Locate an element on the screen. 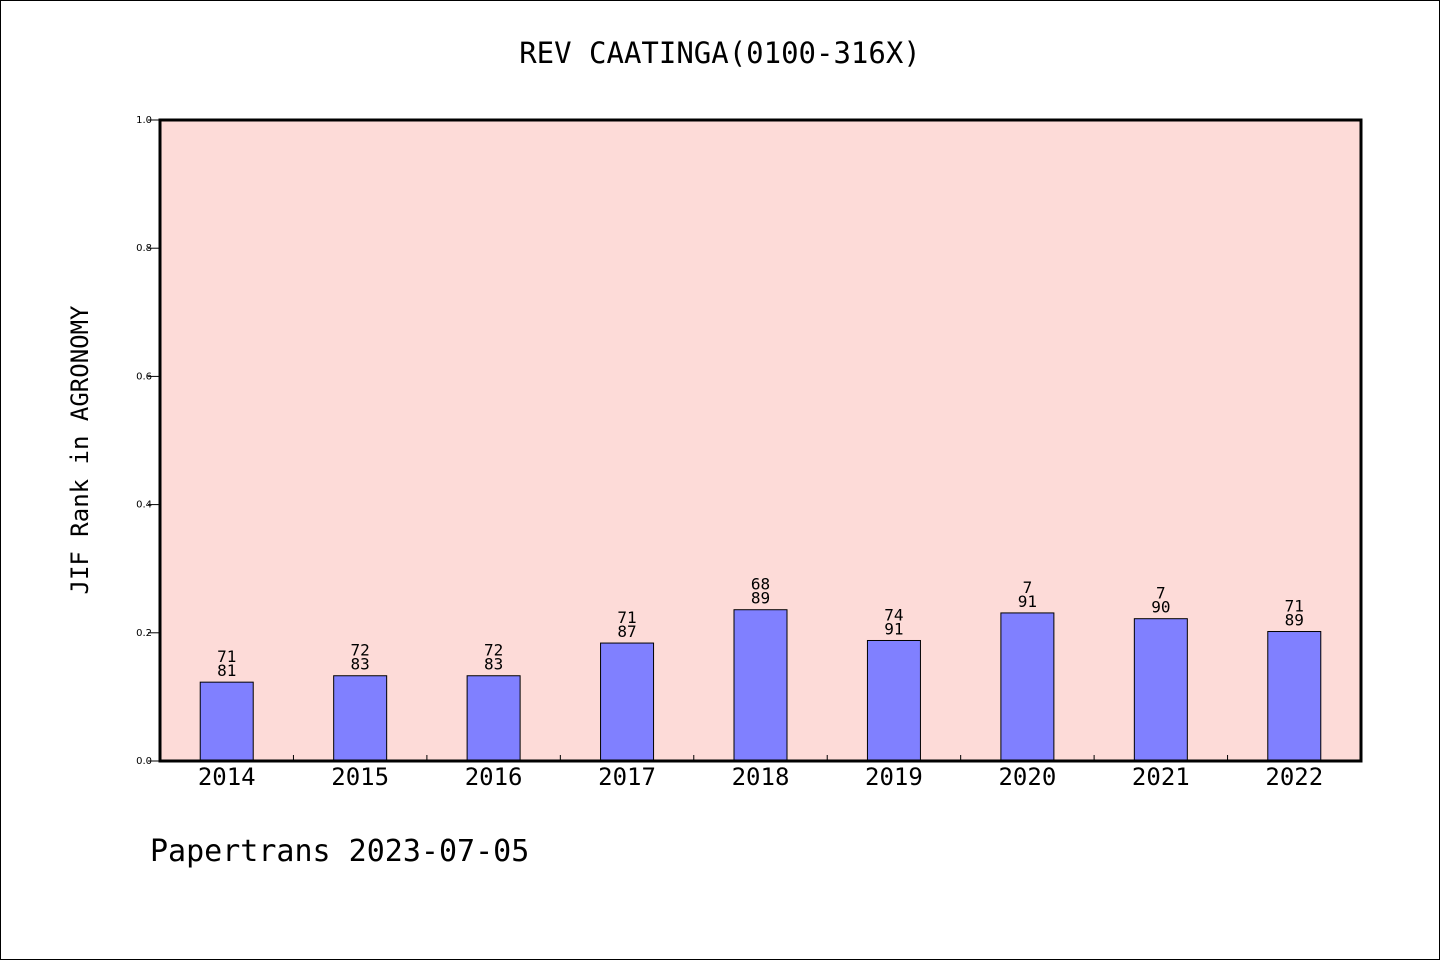  bar-2016 is located at coordinates (493, 718).